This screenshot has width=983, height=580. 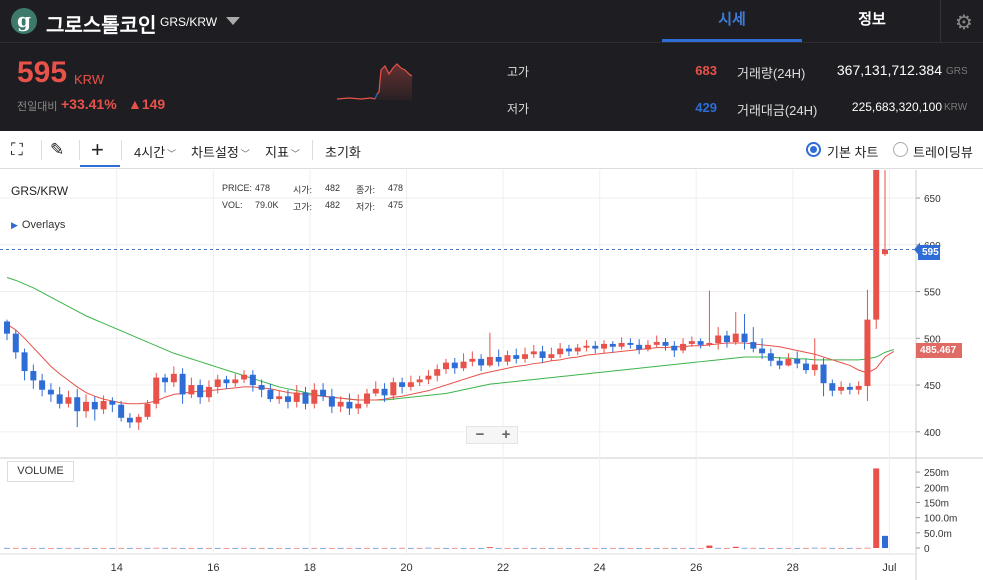 What do you see at coordinates (777, 110) in the screenshot?
I see `amount-label: 거래대금(24H)` at bounding box center [777, 110].